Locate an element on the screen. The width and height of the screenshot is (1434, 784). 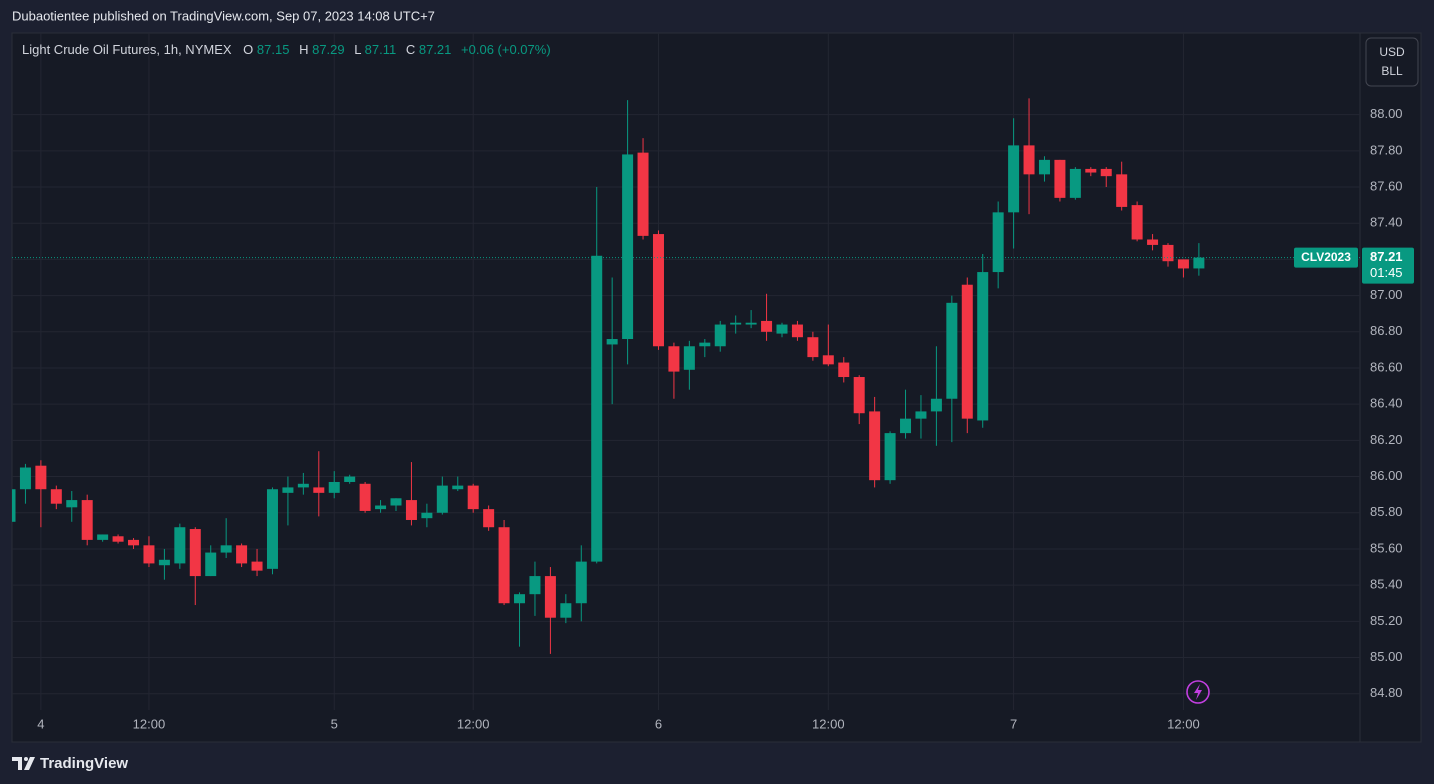
last-price-label: 87.21 is located at coordinates (1386, 256).